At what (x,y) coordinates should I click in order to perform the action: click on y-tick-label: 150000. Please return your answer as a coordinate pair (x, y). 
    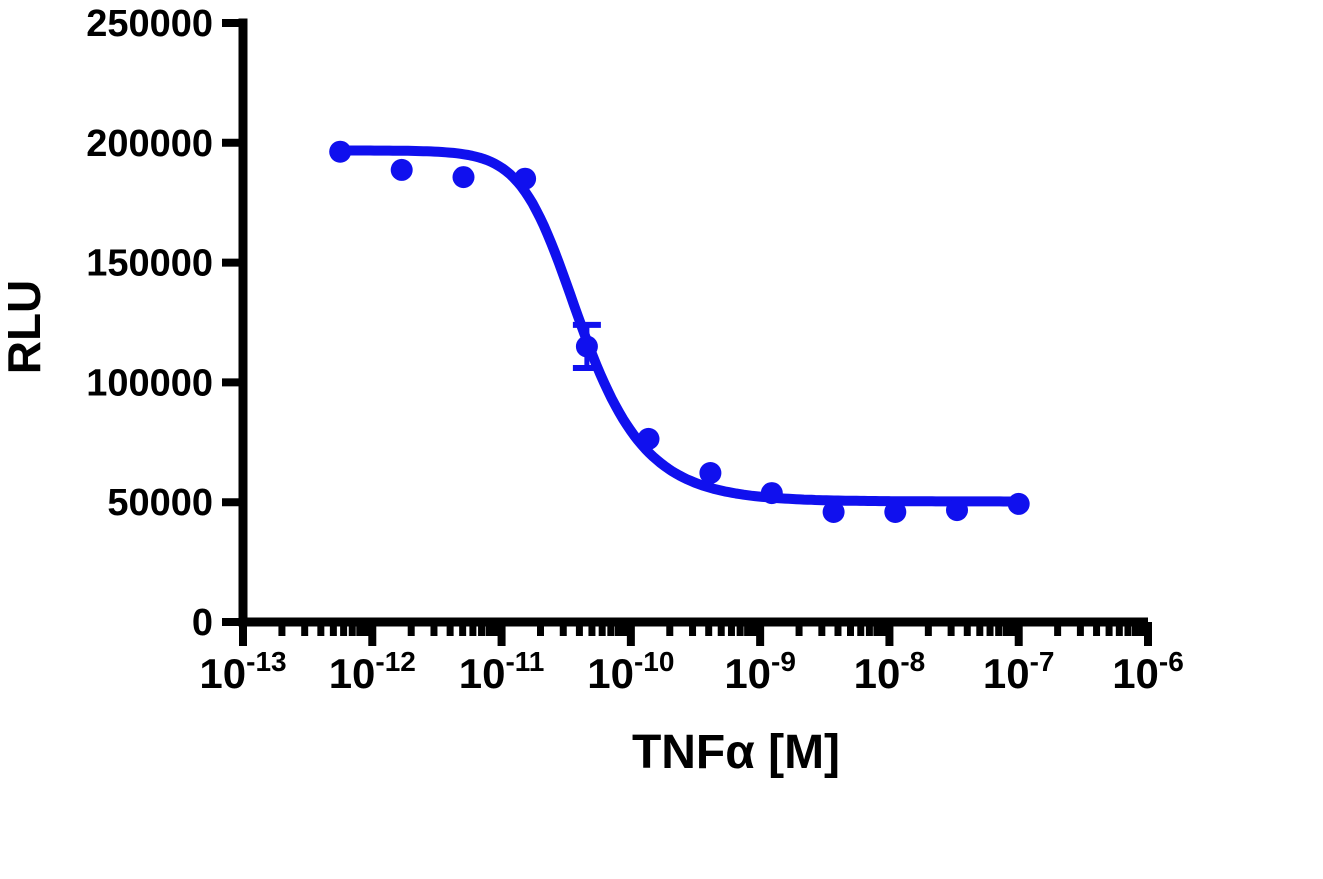
    Looking at the image, I should click on (149, 264).